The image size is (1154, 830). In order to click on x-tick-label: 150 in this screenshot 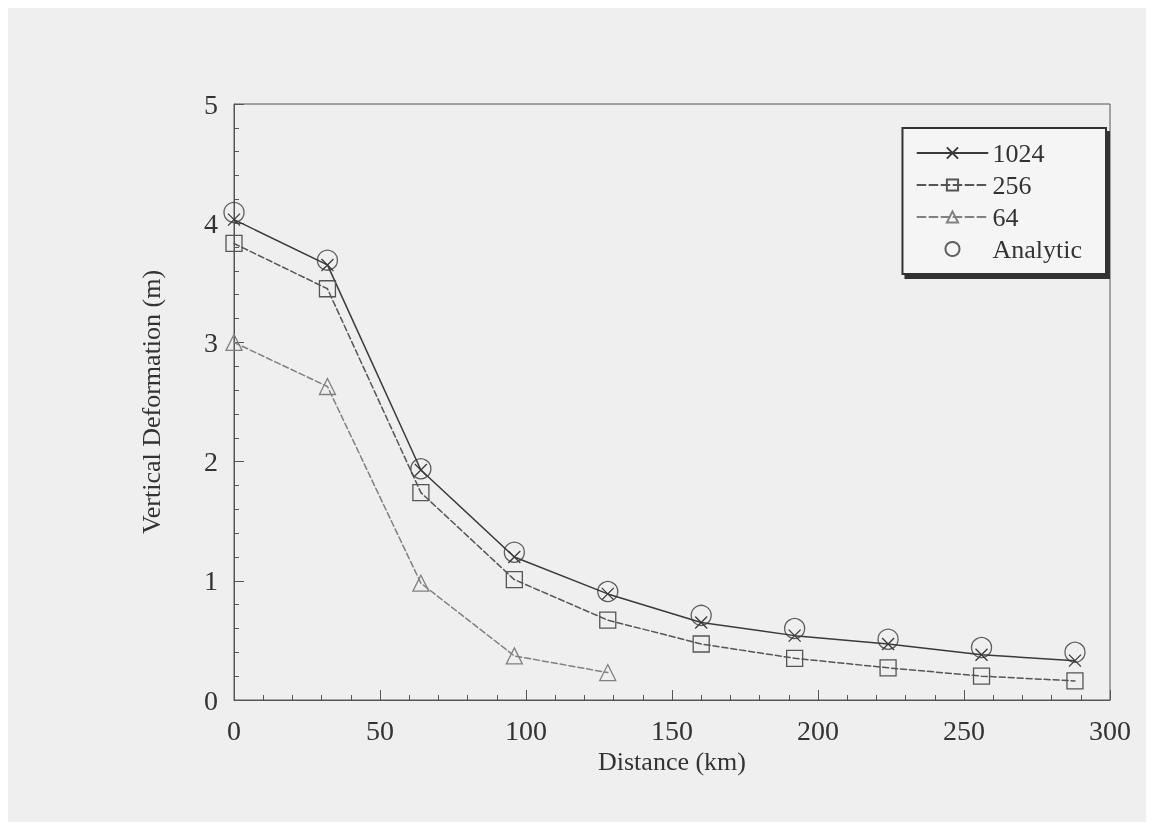, I will do `click(672, 730)`.